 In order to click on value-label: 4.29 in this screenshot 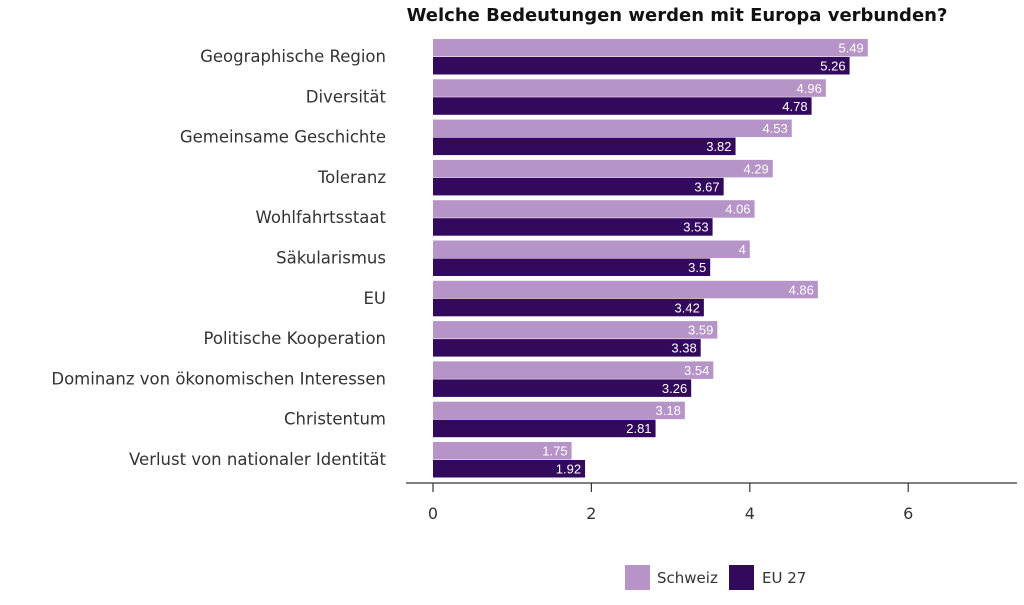, I will do `click(755, 168)`.